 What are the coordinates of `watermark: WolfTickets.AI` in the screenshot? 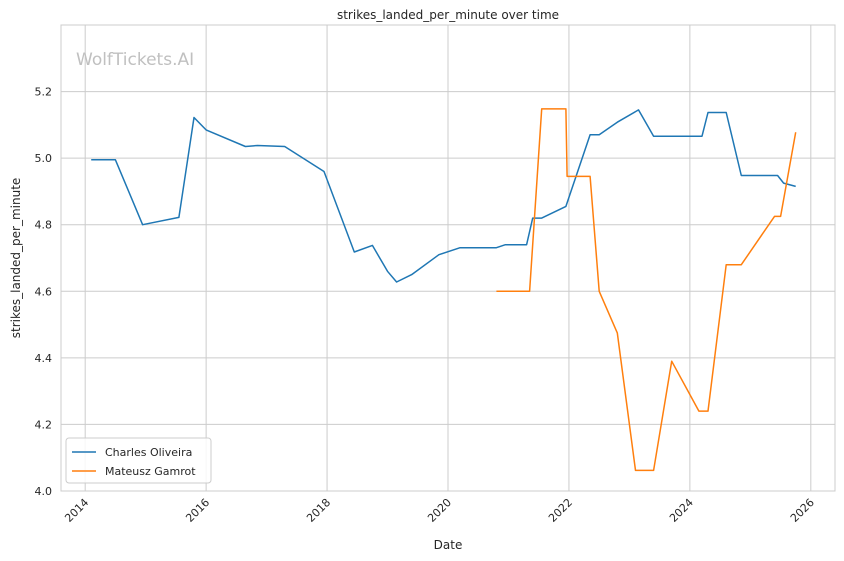 It's located at (135, 60).